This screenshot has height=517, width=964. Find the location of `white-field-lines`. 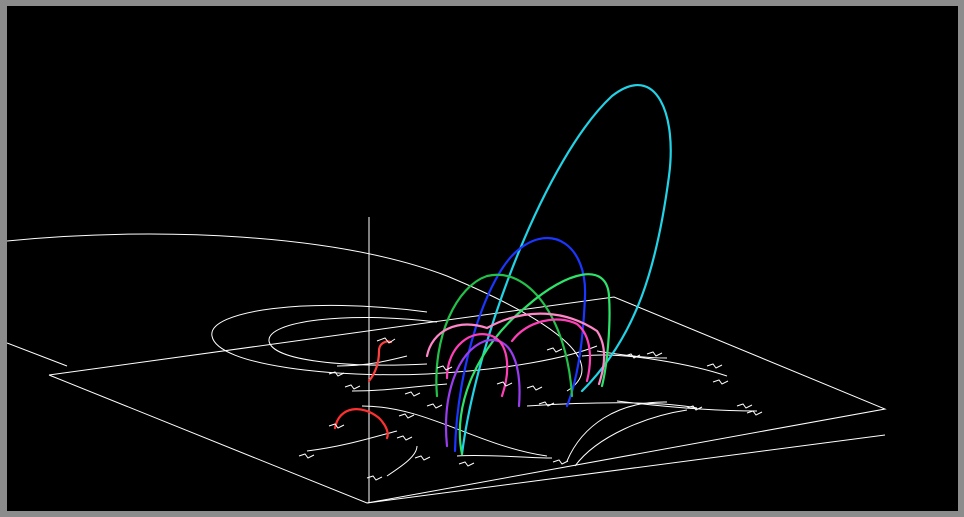

white-field-lines is located at coordinates (532, 413).